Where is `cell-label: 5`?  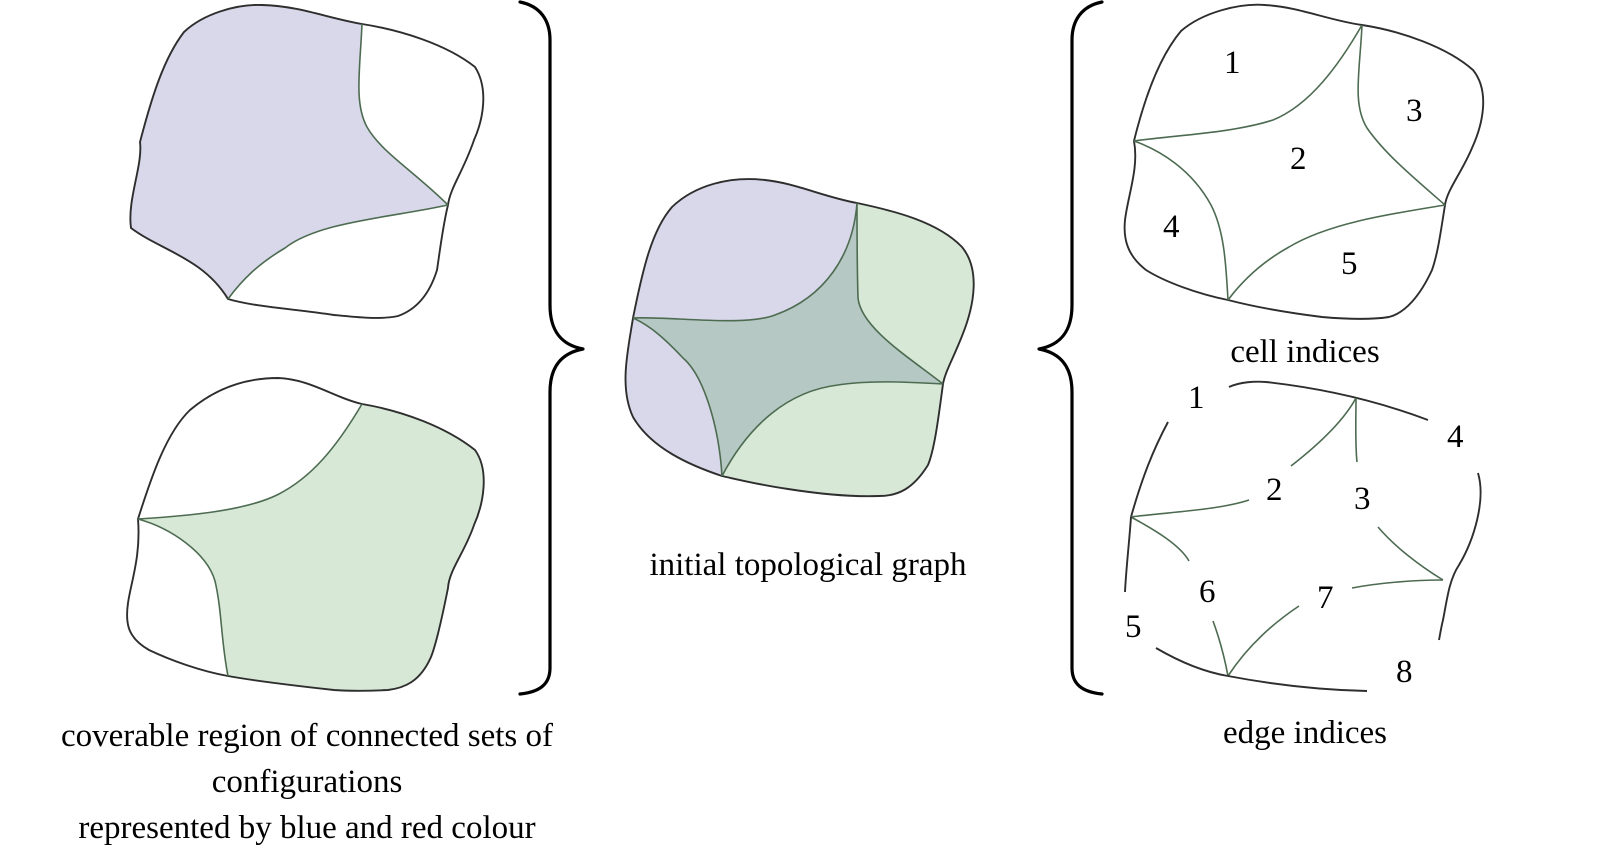
cell-label: 5 is located at coordinates (1349, 264).